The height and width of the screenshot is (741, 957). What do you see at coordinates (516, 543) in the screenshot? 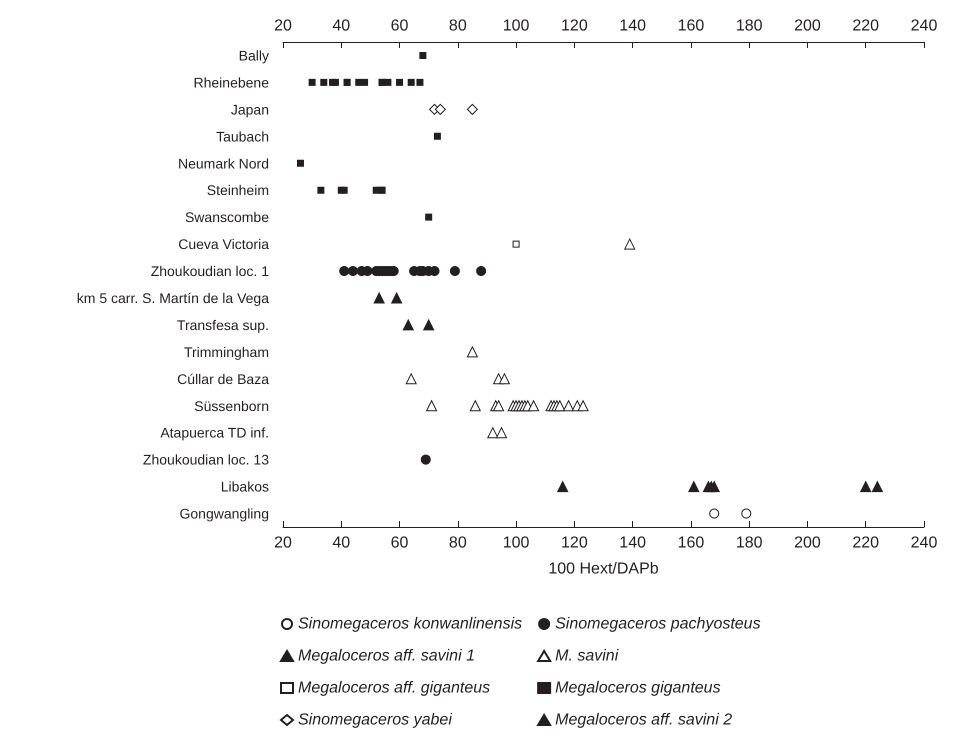
I see `x-tick-label: 100` at bounding box center [516, 543].